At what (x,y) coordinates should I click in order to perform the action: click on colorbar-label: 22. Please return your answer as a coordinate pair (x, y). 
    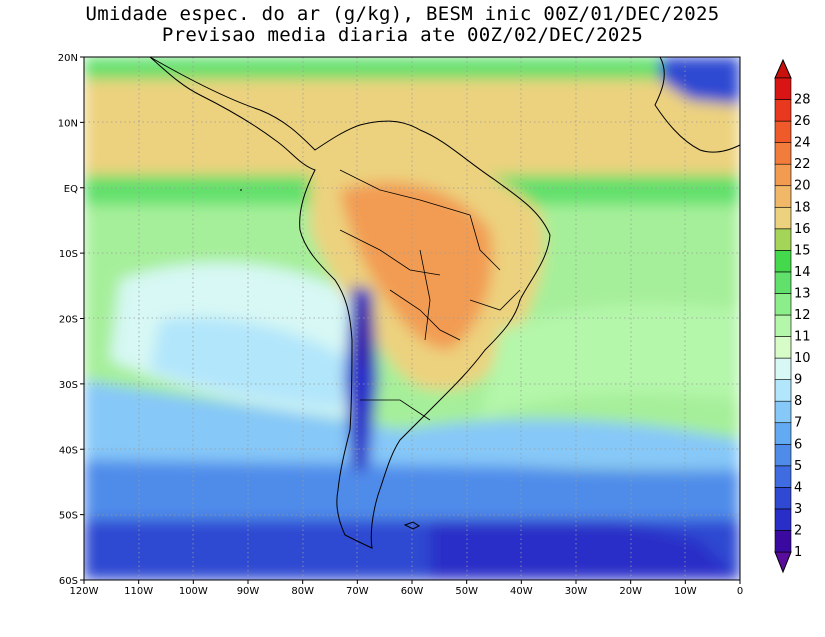
    Looking at the image, I should click on (802, 164).